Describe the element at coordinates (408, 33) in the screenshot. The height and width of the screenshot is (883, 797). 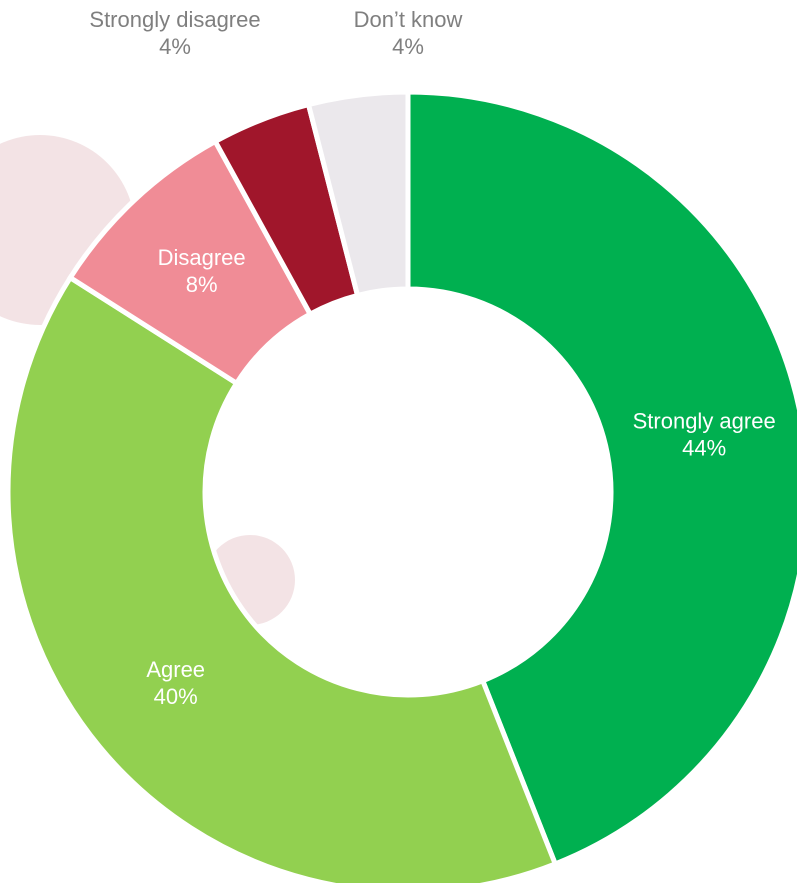
I see `data-label: Don’t know 4%` at that location.